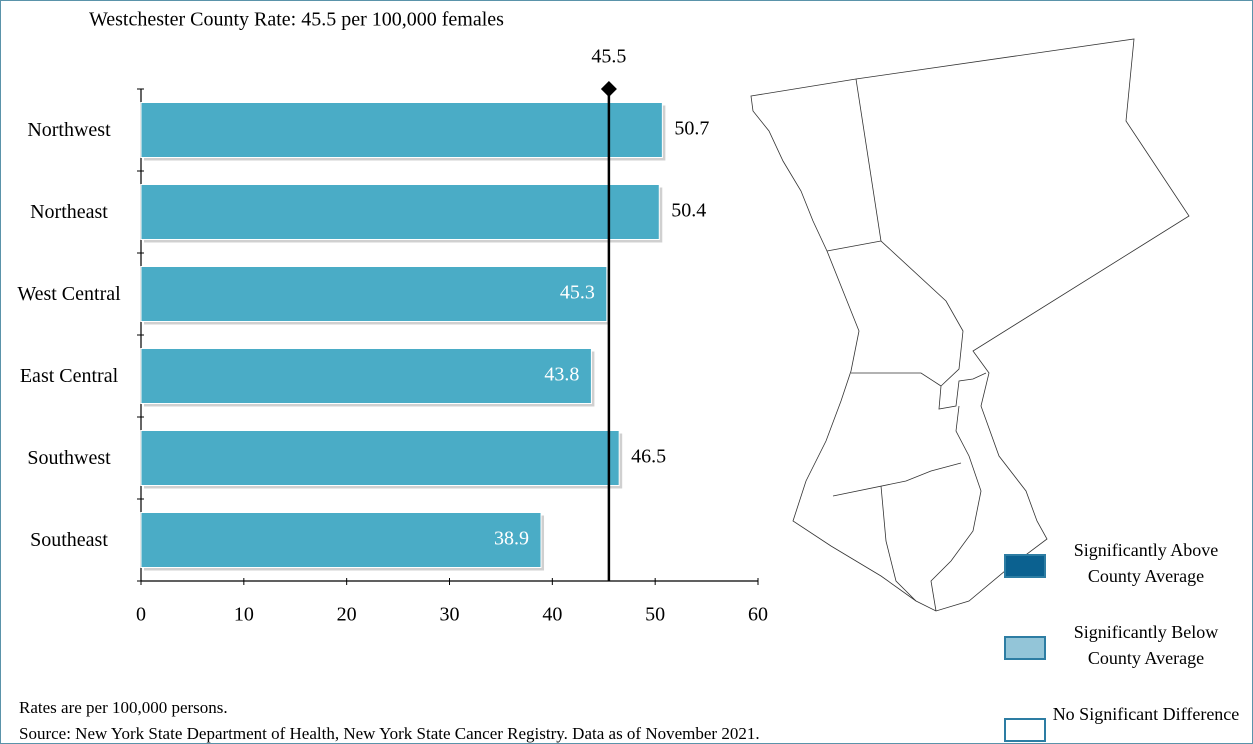 This screenshot has width=1253, height=744. I want to click on x-tick-label: 30, so click(450, 615).